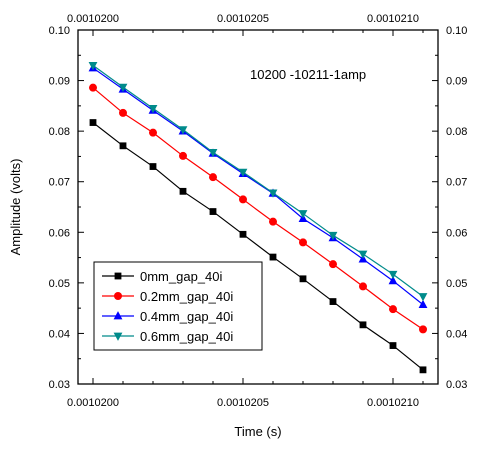 Image resolution: width=480 pixels, height=450 pixels. What do you see at coordinates (59, 82) in the screenshot?
I see `y-tick-label-left: 0.09` at bounding box center [59, 82].